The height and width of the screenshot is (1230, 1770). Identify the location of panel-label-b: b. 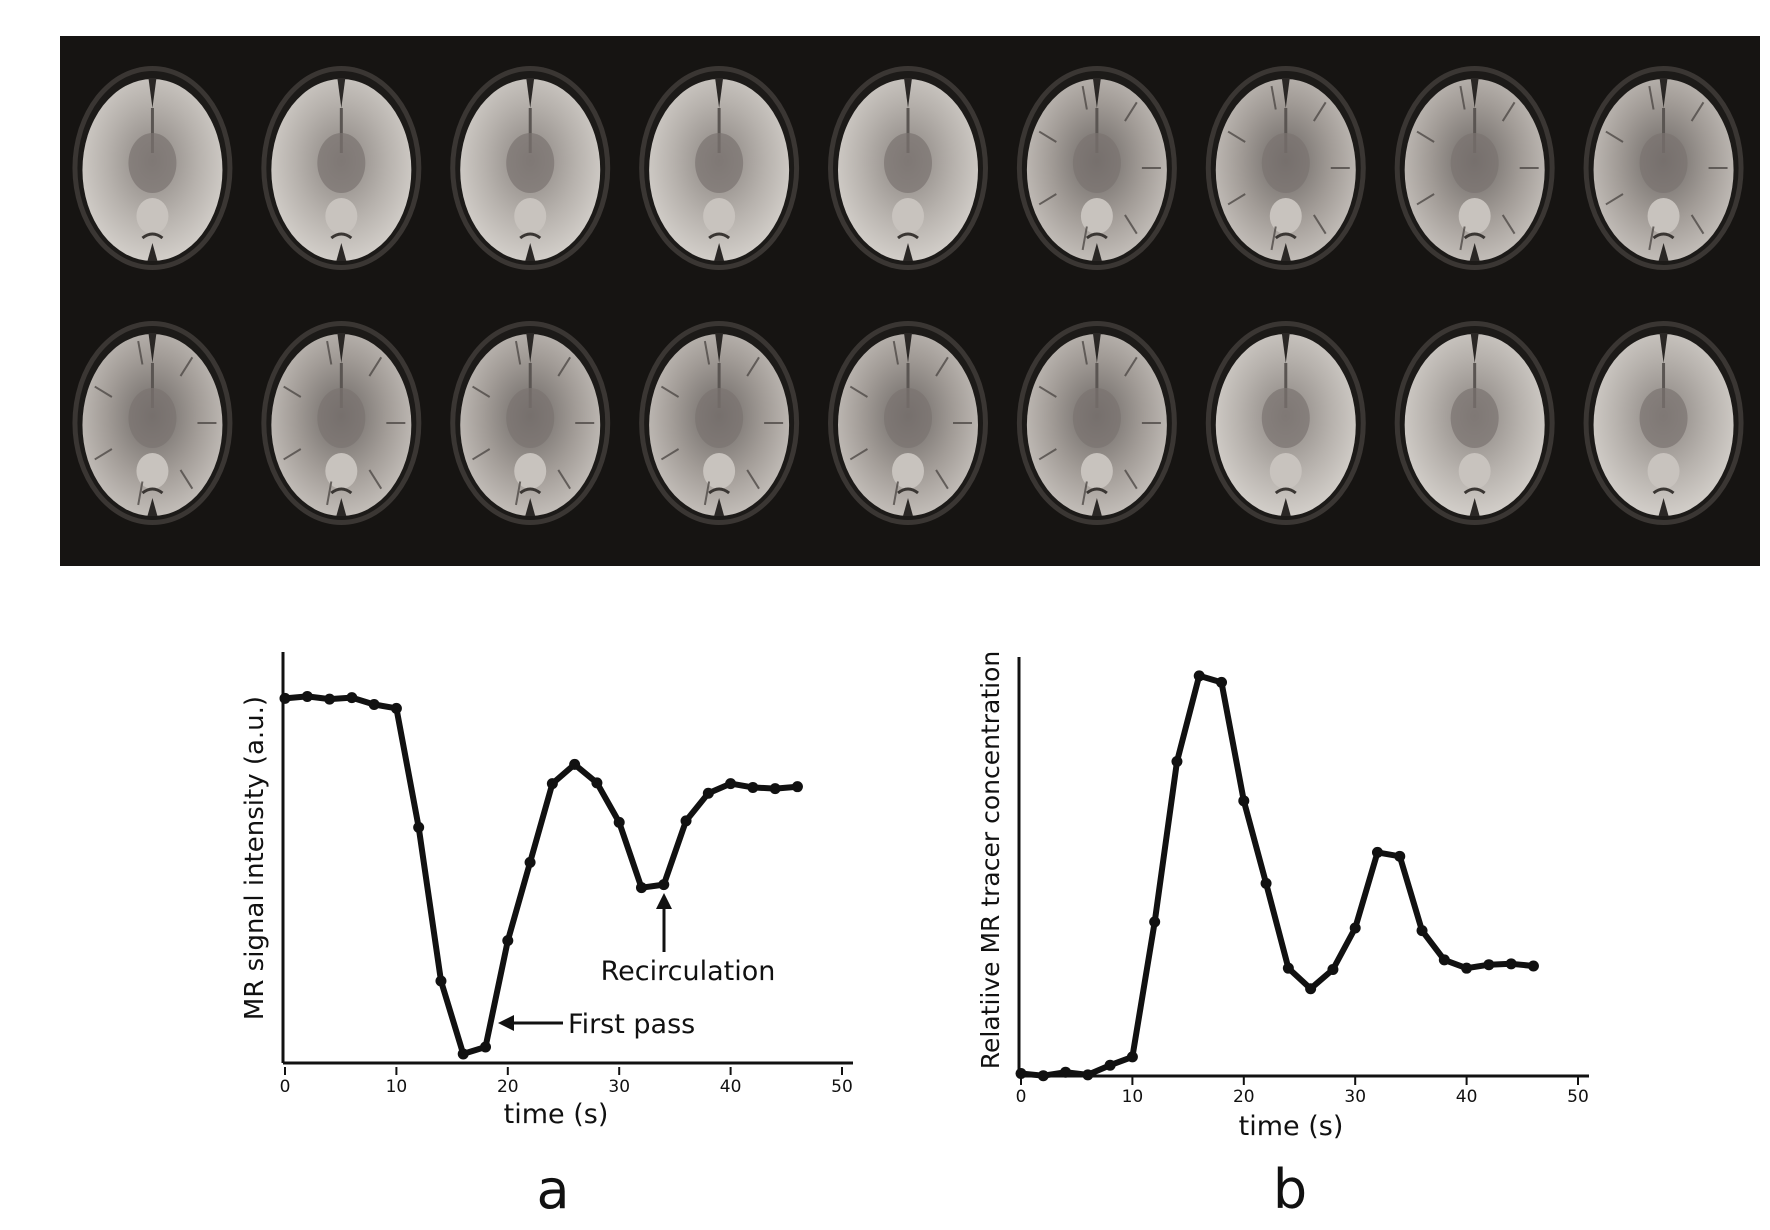
(1290, 1189).